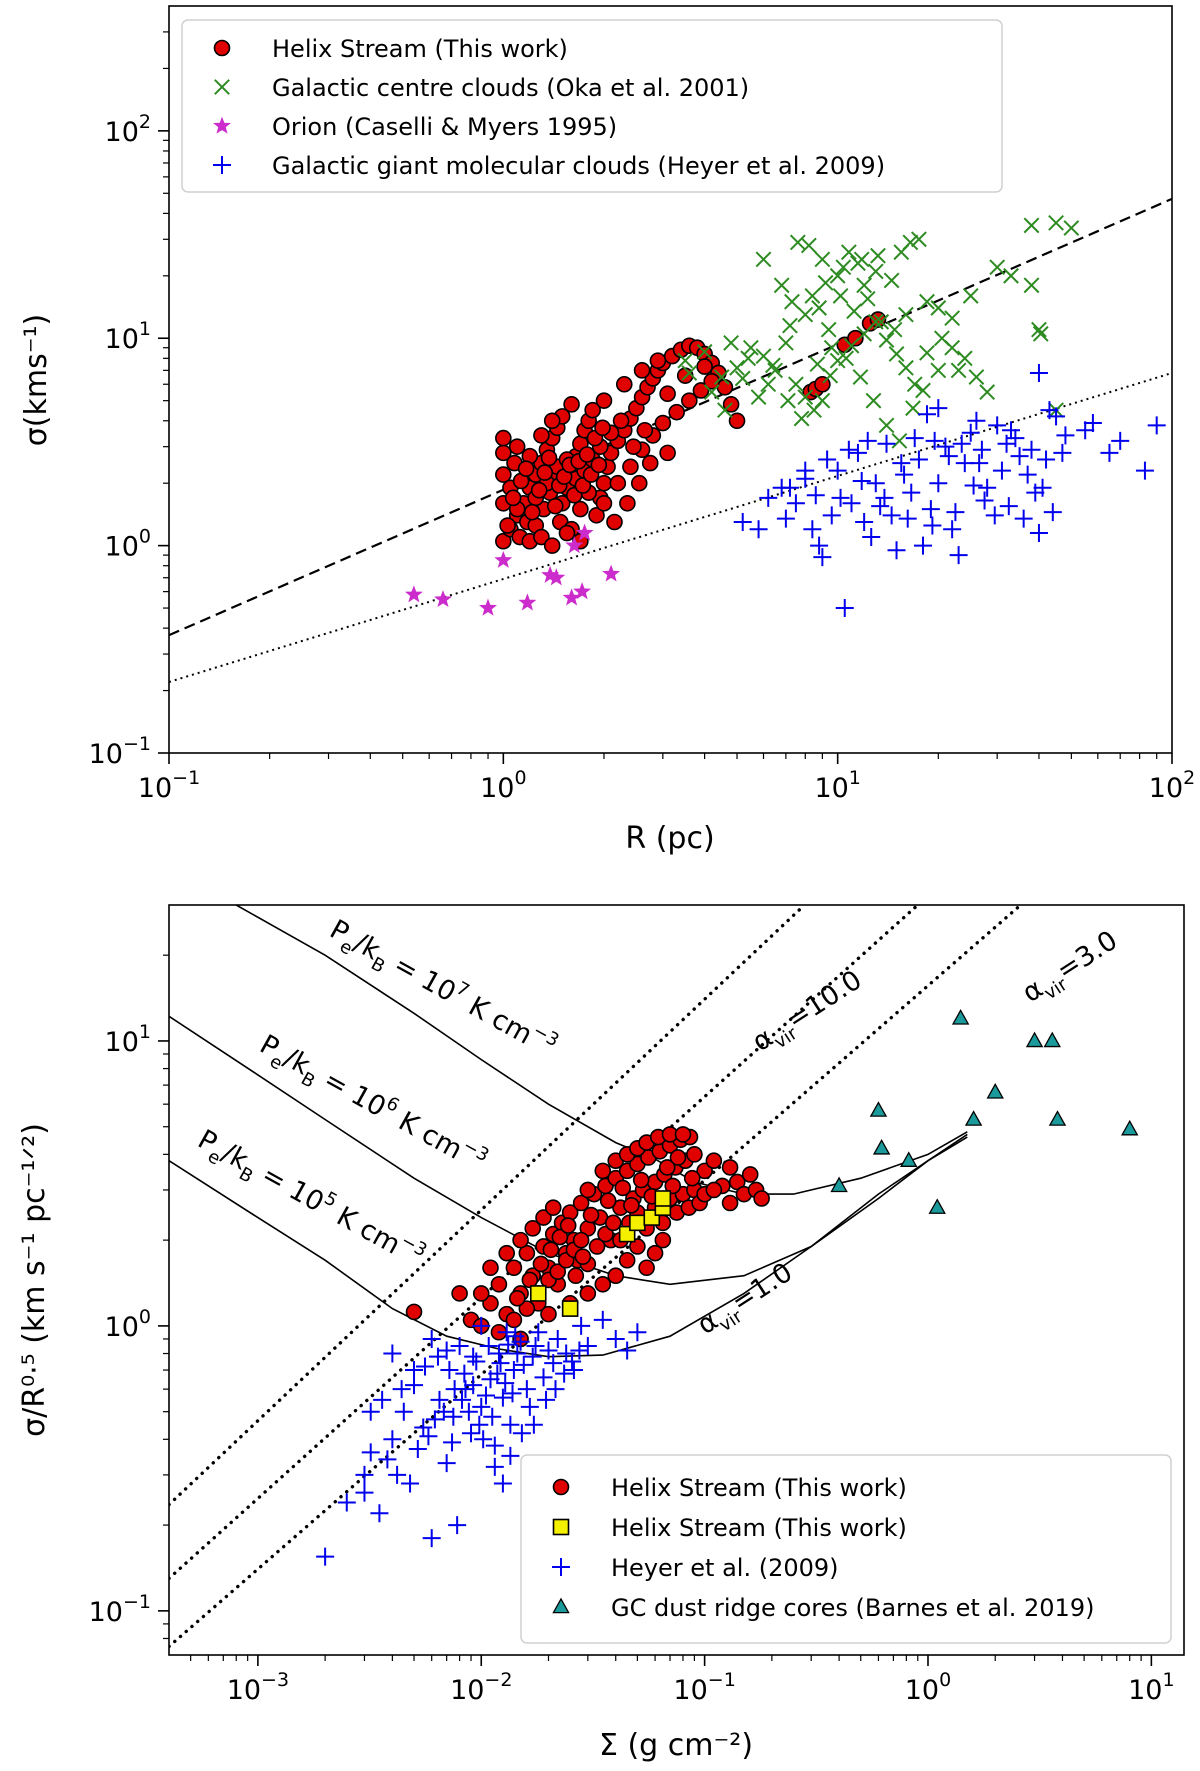 Image resolution: width=1200 pixels, height=1771 pixels. Describe the element at coordinates (498, 1680) in the screenshot. I see `tick-exponent: −2` at that location.